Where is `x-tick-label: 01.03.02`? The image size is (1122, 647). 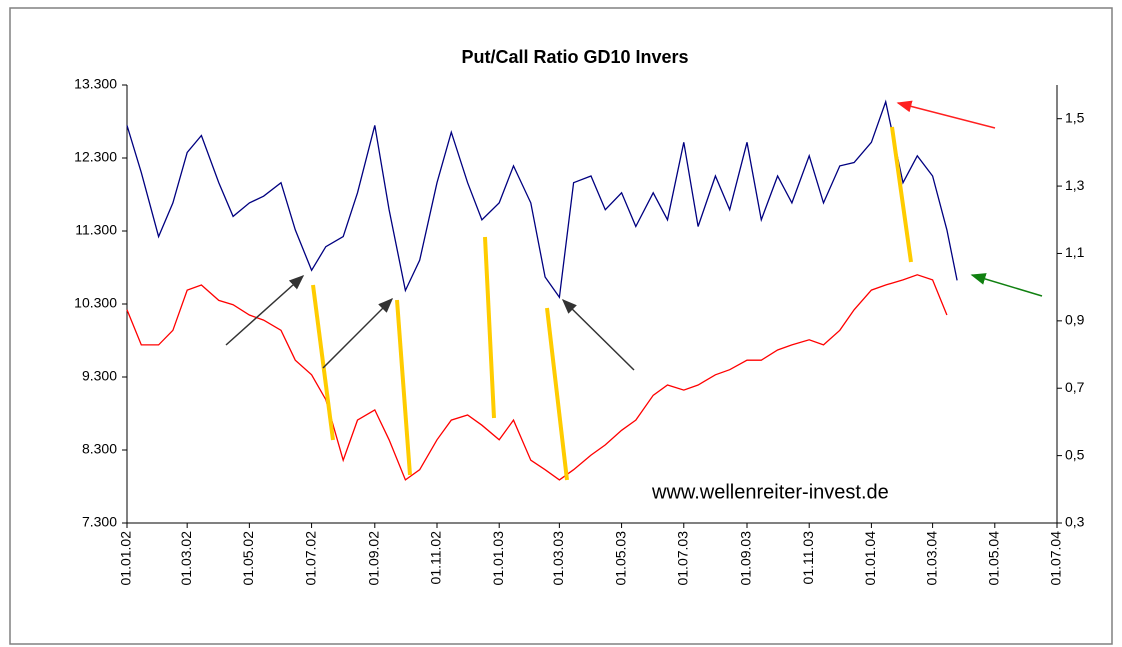 x-tick-label: 01.03.02 is located at coordinates (186, 558).